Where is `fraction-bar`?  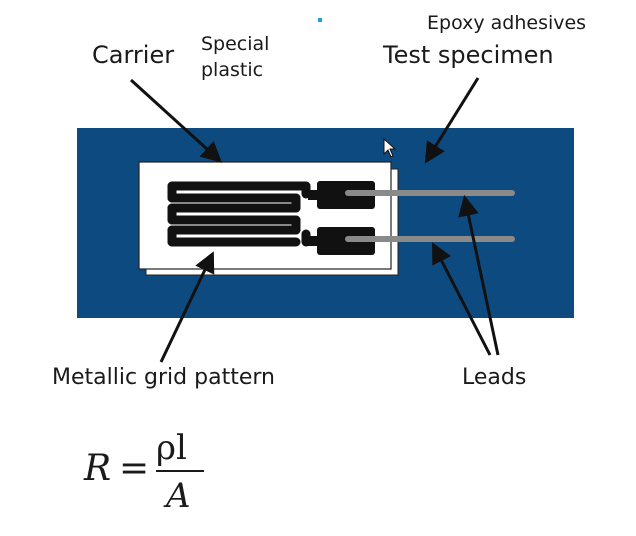
fraction-bar is located at coordinates (180, 471).